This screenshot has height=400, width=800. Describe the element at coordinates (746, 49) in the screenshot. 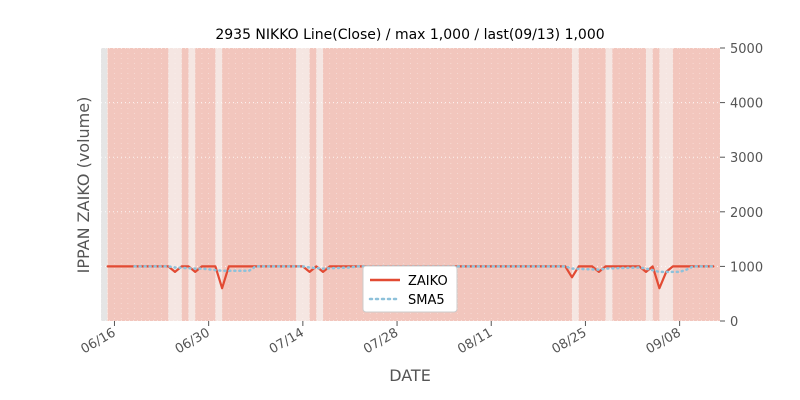

I see `y-tick-label: 5000` at that location.